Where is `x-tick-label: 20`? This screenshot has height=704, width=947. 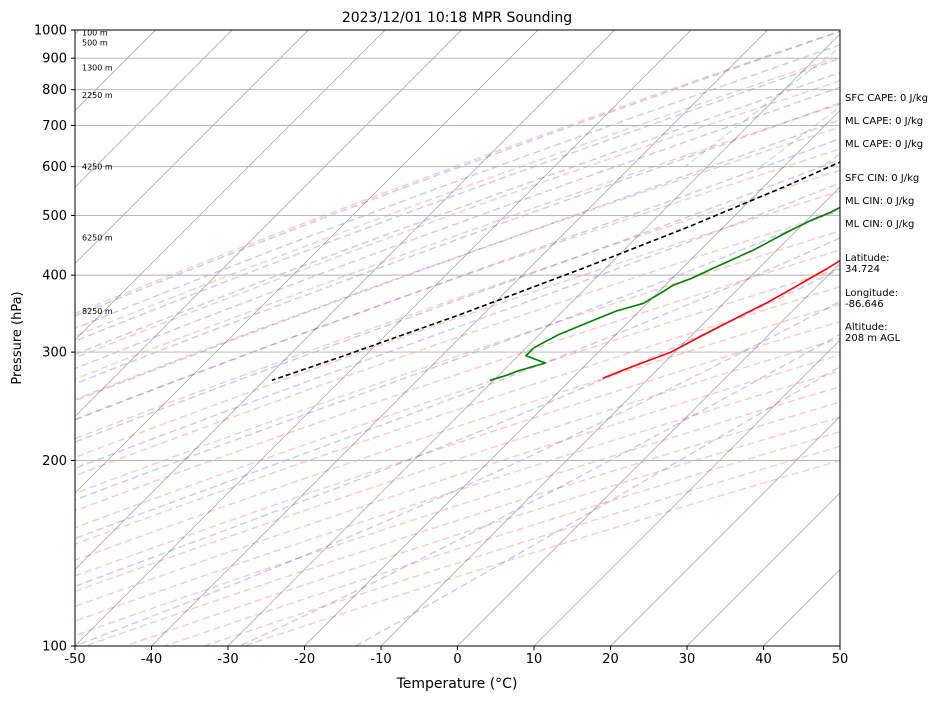 x-tick-label: 20 is located at coordinates (610, 659).